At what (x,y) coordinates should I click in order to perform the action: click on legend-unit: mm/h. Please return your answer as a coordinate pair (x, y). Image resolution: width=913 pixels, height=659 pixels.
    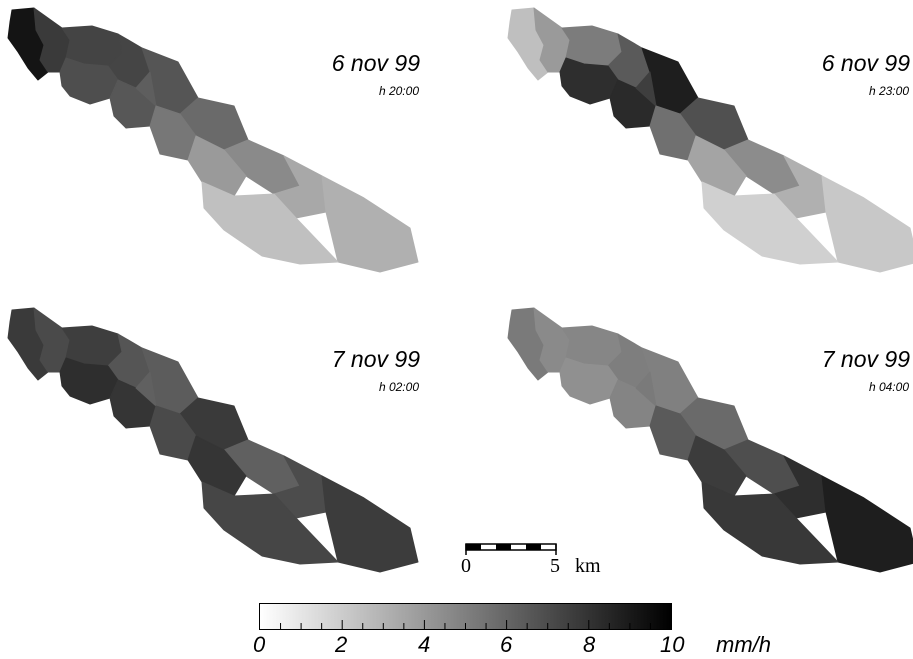
    Looking at the image, I should click on (743, 644).